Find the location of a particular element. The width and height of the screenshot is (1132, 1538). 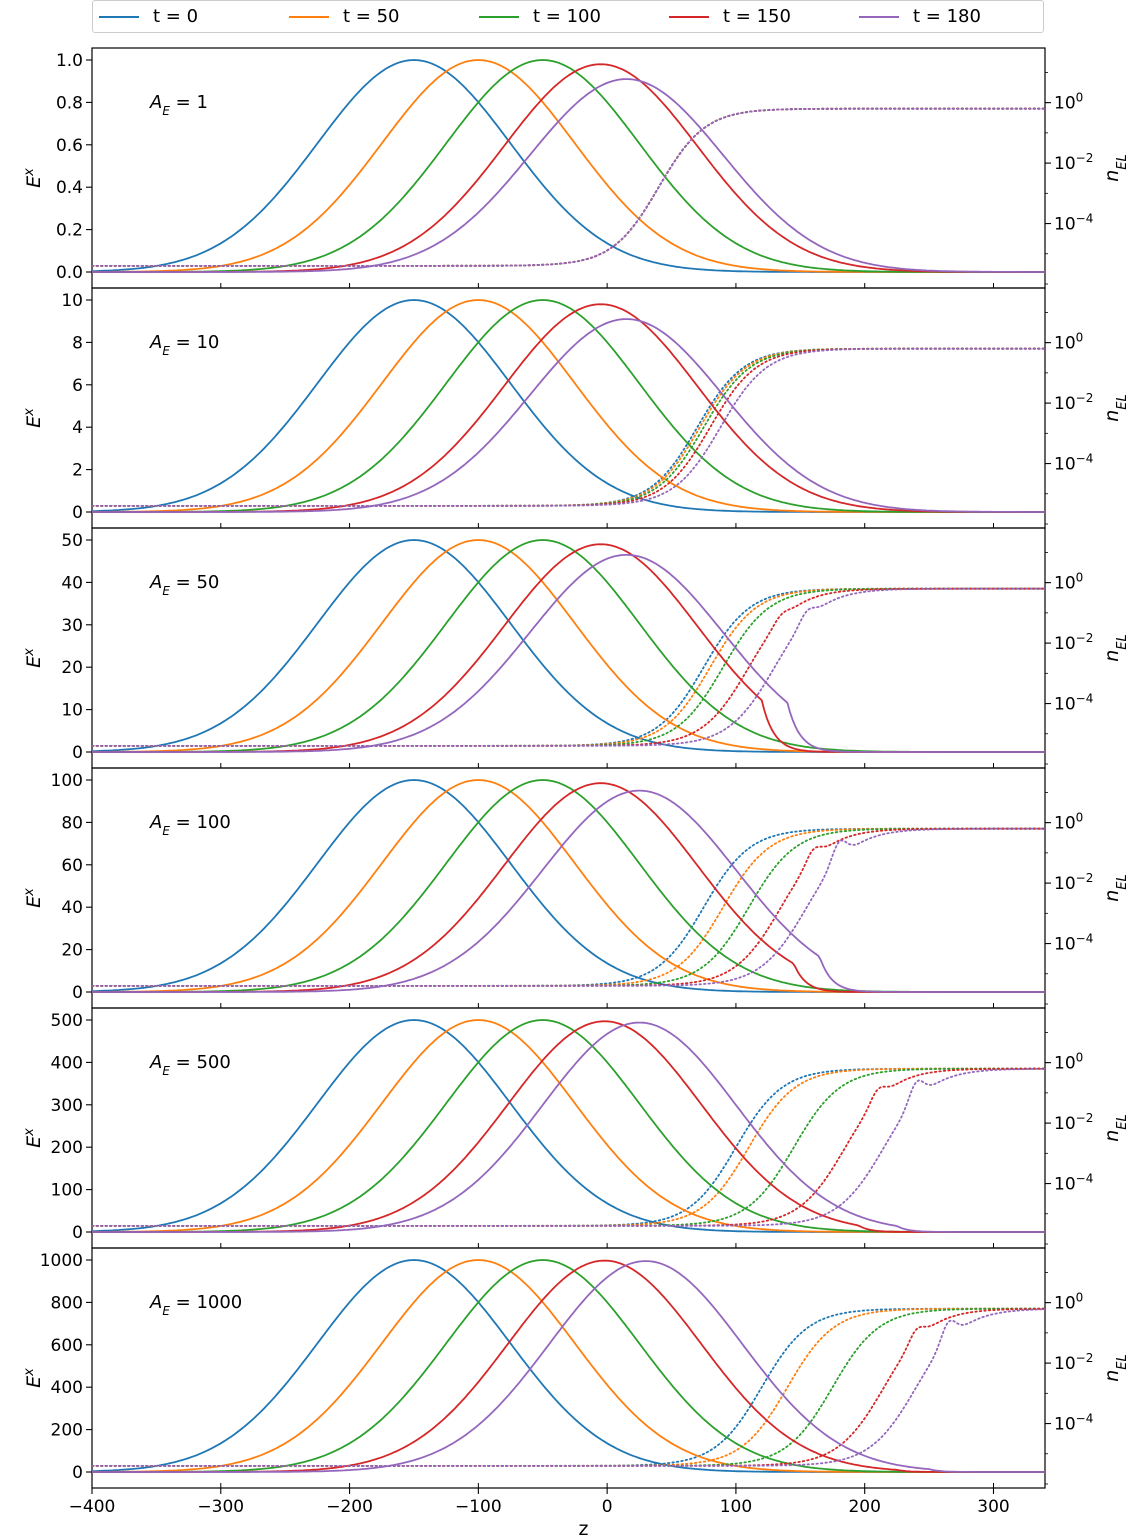

y-tick-label: 30 is located at coordinates (72, 626).